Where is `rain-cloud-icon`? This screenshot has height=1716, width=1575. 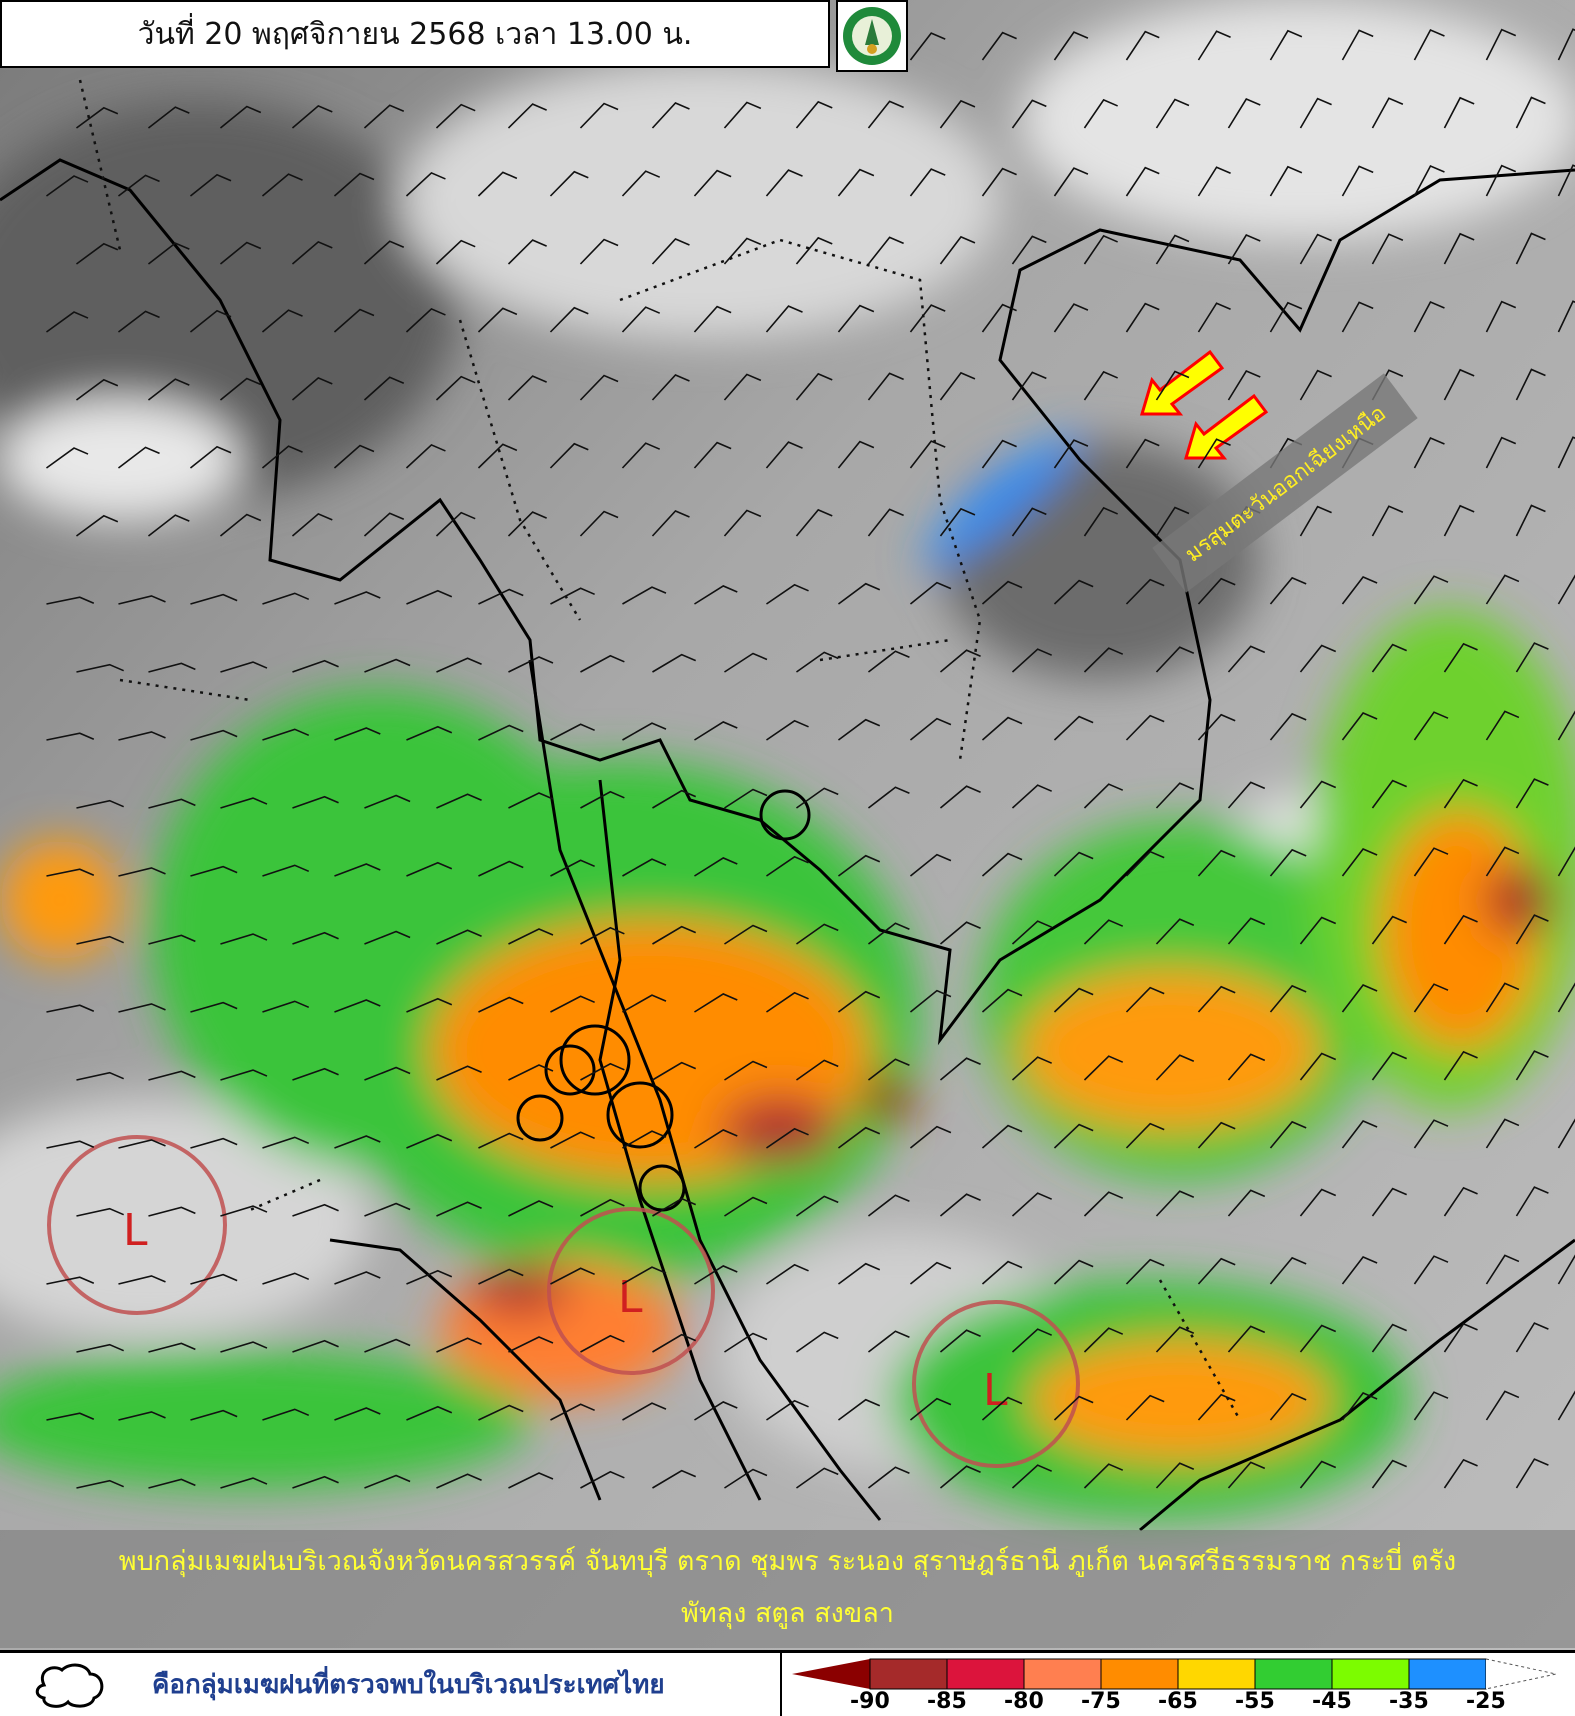
rain-cloud-icon is located at coordinates (69, 1685).